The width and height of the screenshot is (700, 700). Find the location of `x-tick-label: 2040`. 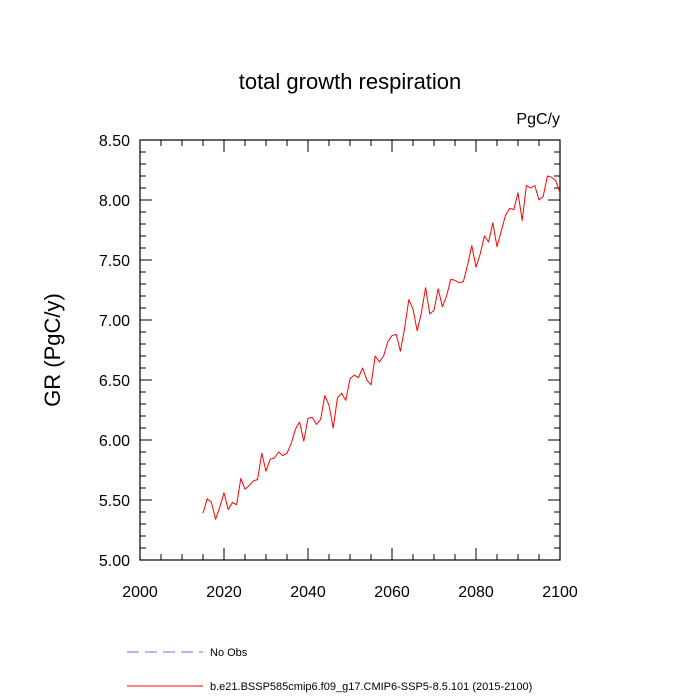

x-tick-label: 2040 is located at coordinates (308, 592).